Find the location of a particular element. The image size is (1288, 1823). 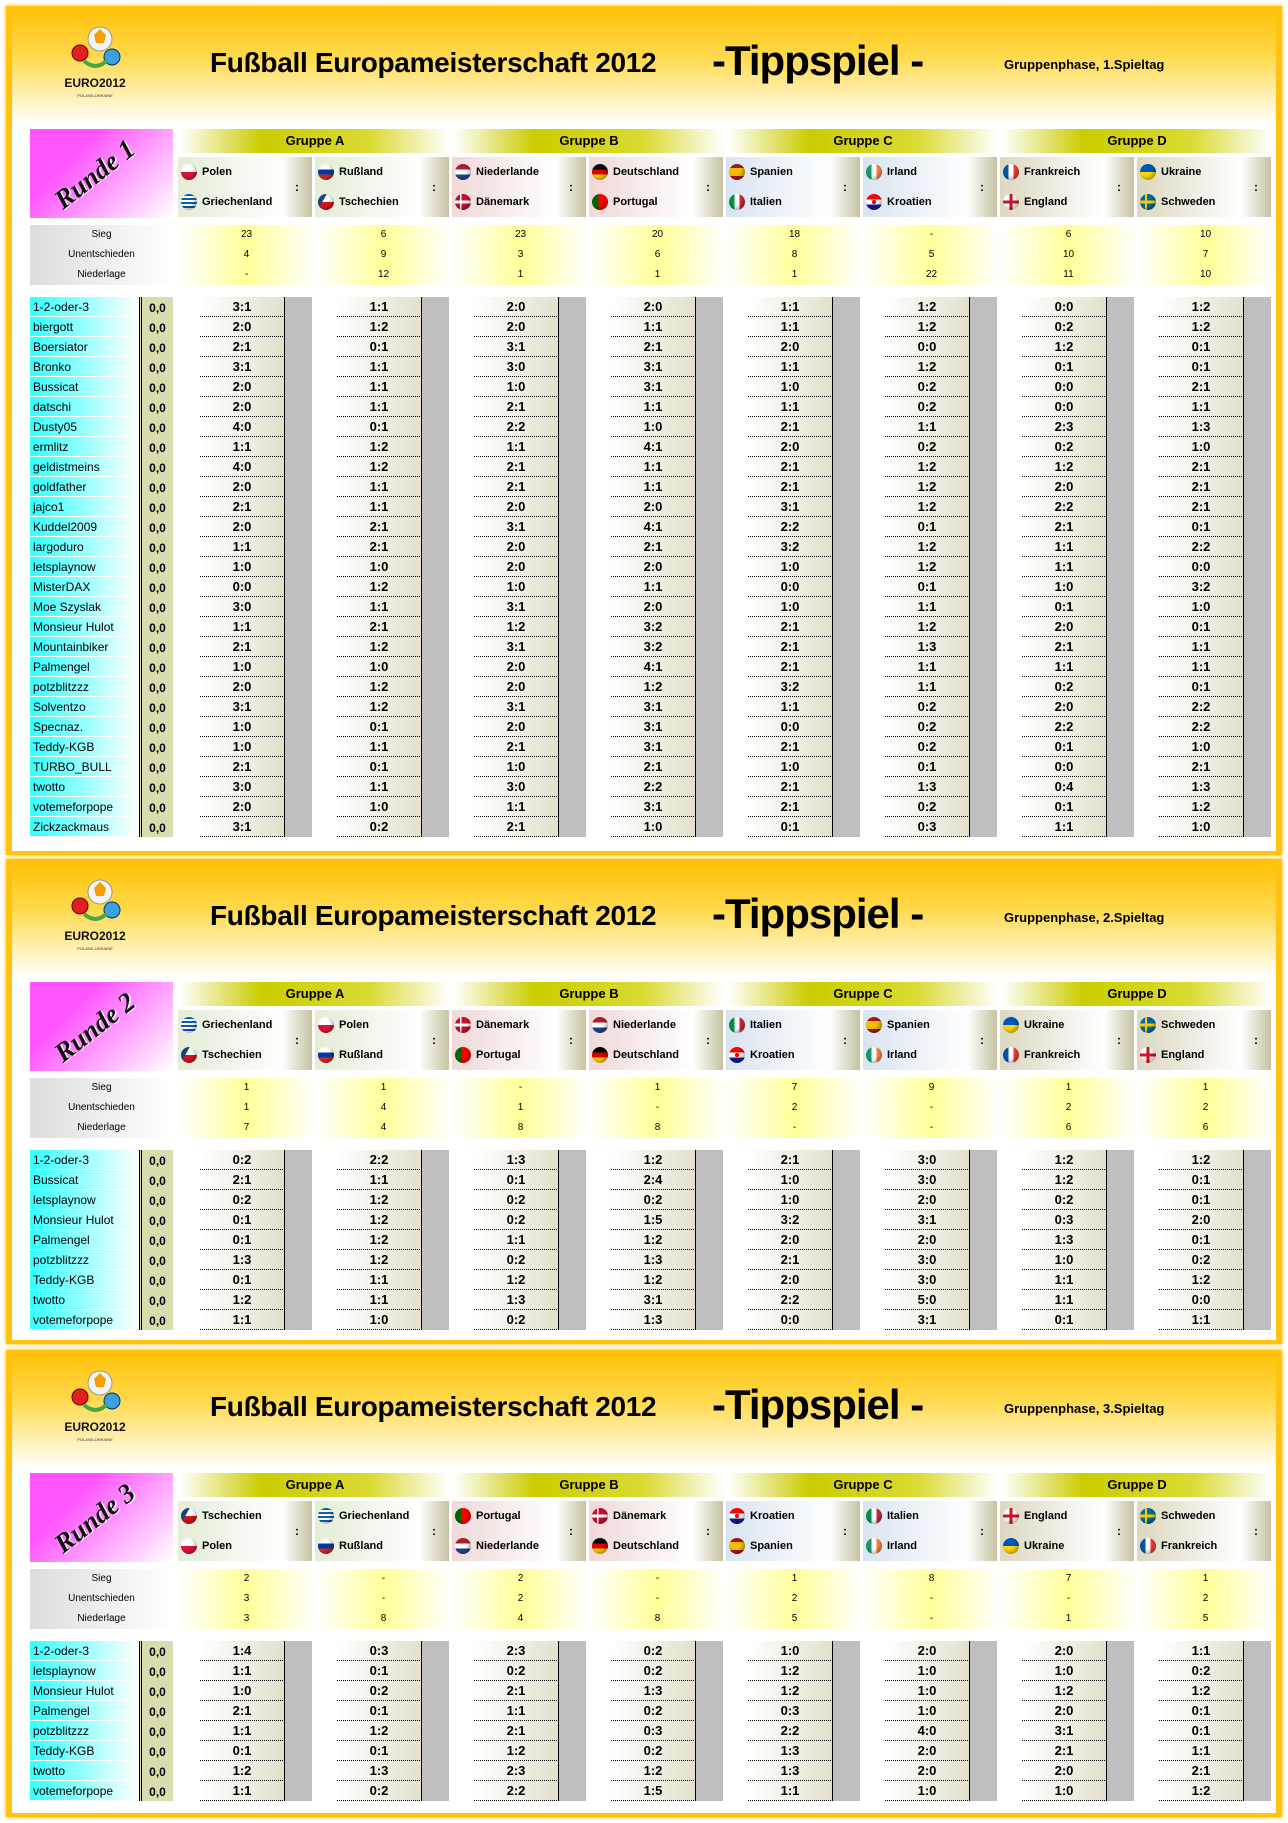

tip-score: 2:4 is located at coordinates (653, 1180).